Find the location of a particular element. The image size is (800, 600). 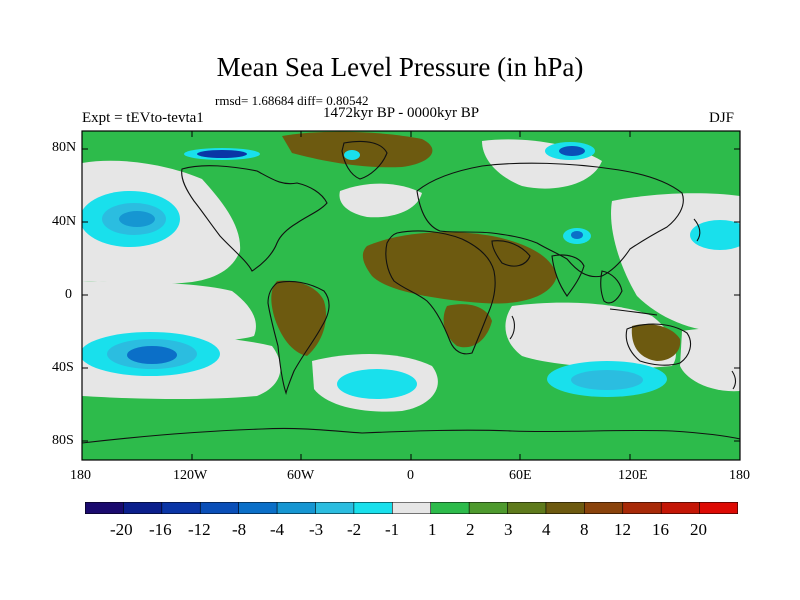

low-region-north-pacific-inner is located at coordinates (137, 219).